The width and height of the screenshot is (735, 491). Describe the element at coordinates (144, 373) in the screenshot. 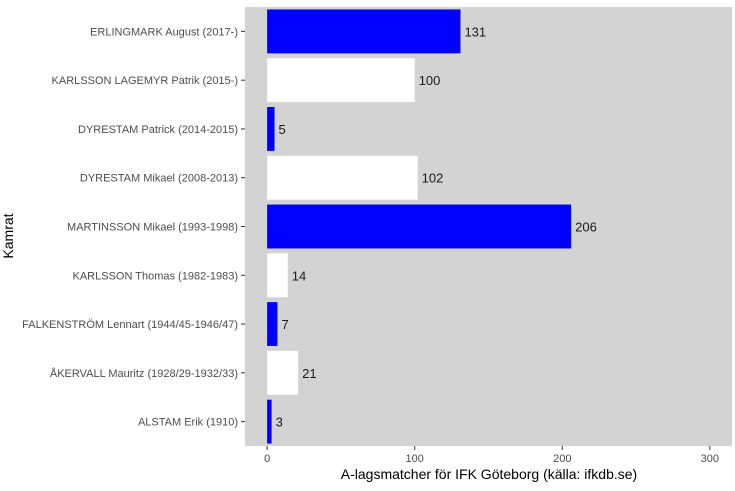

I see `y-tick-label: ÅKERVALL Mauritz (1928/29-1932/33)` at that location.